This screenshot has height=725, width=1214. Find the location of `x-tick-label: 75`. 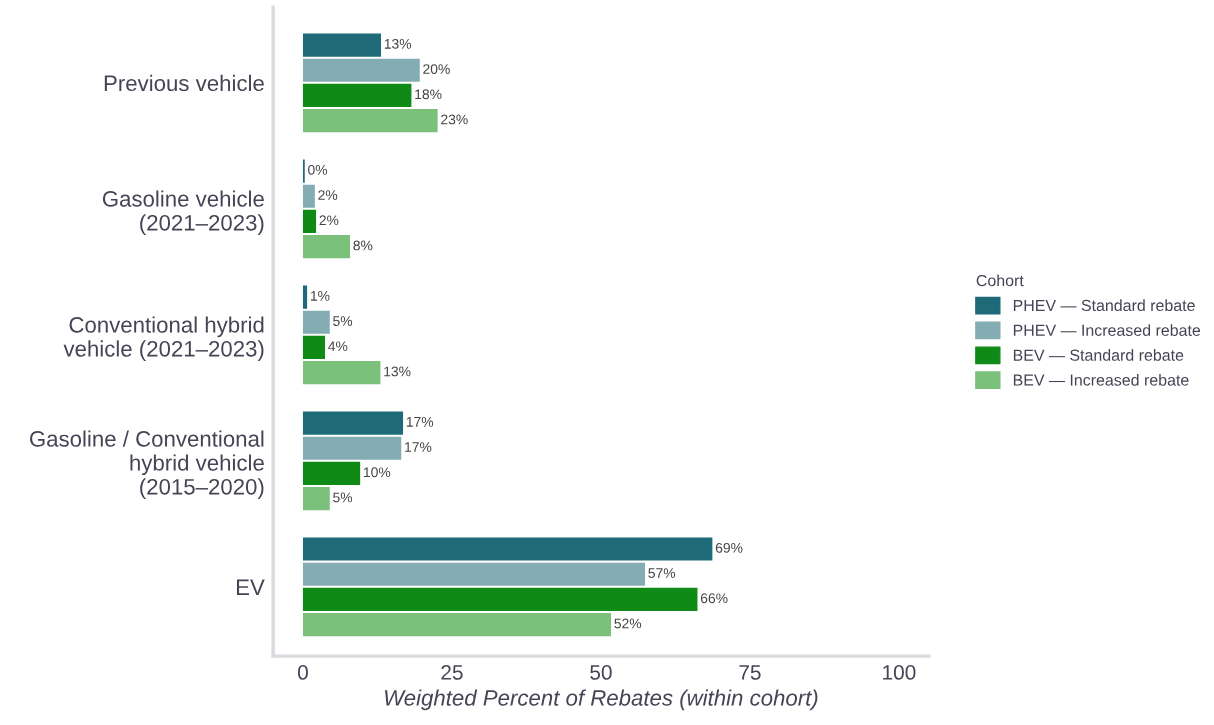

x-tick-label: 75 is located at coordinates (750, 672).